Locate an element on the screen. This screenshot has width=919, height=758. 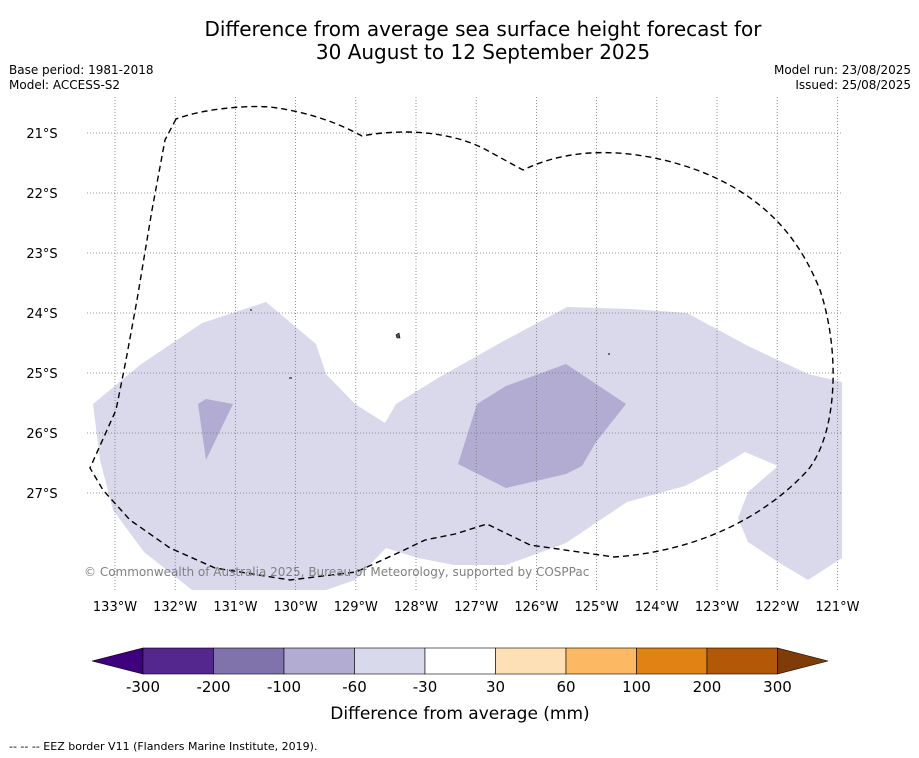
colorbar-tick-label: 200 is located at coordinates (707, 687).